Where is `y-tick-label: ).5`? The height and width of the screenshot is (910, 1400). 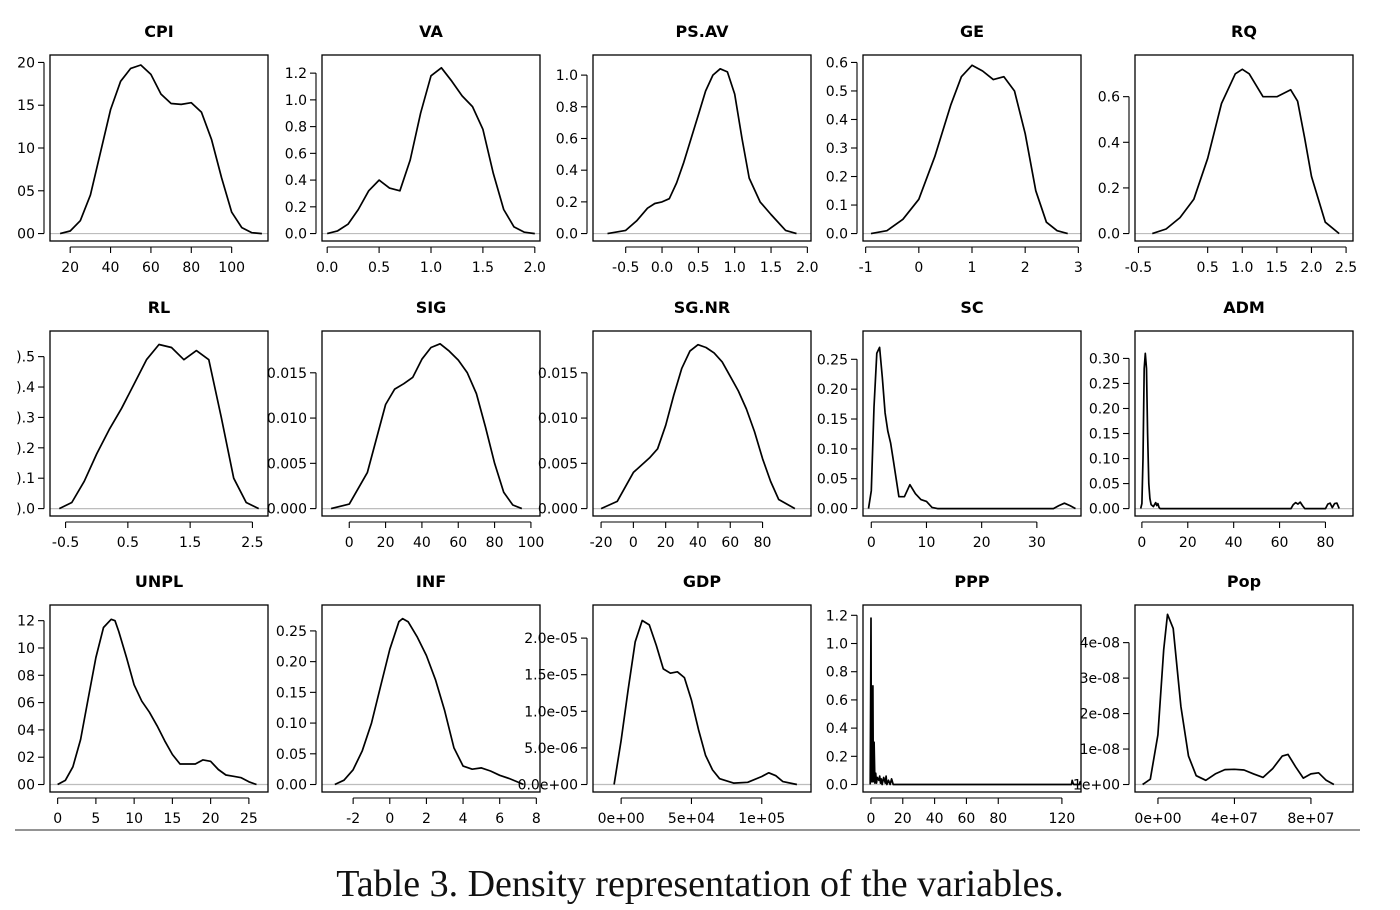 y-tick-label: ).5 is located at coordinates (25, 358).